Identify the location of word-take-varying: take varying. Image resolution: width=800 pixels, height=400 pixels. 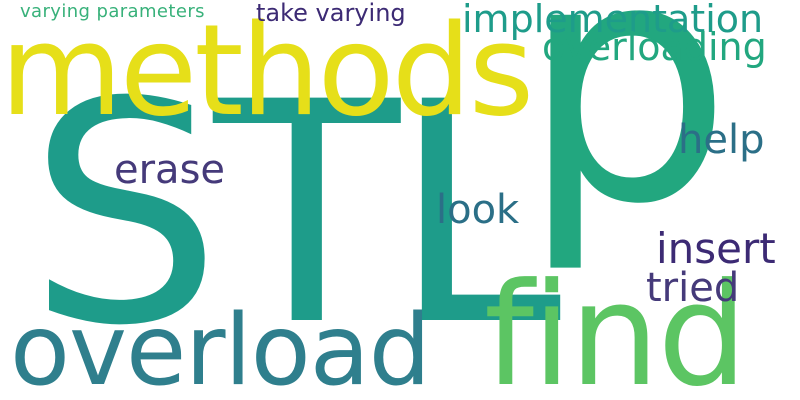
(331, 13).